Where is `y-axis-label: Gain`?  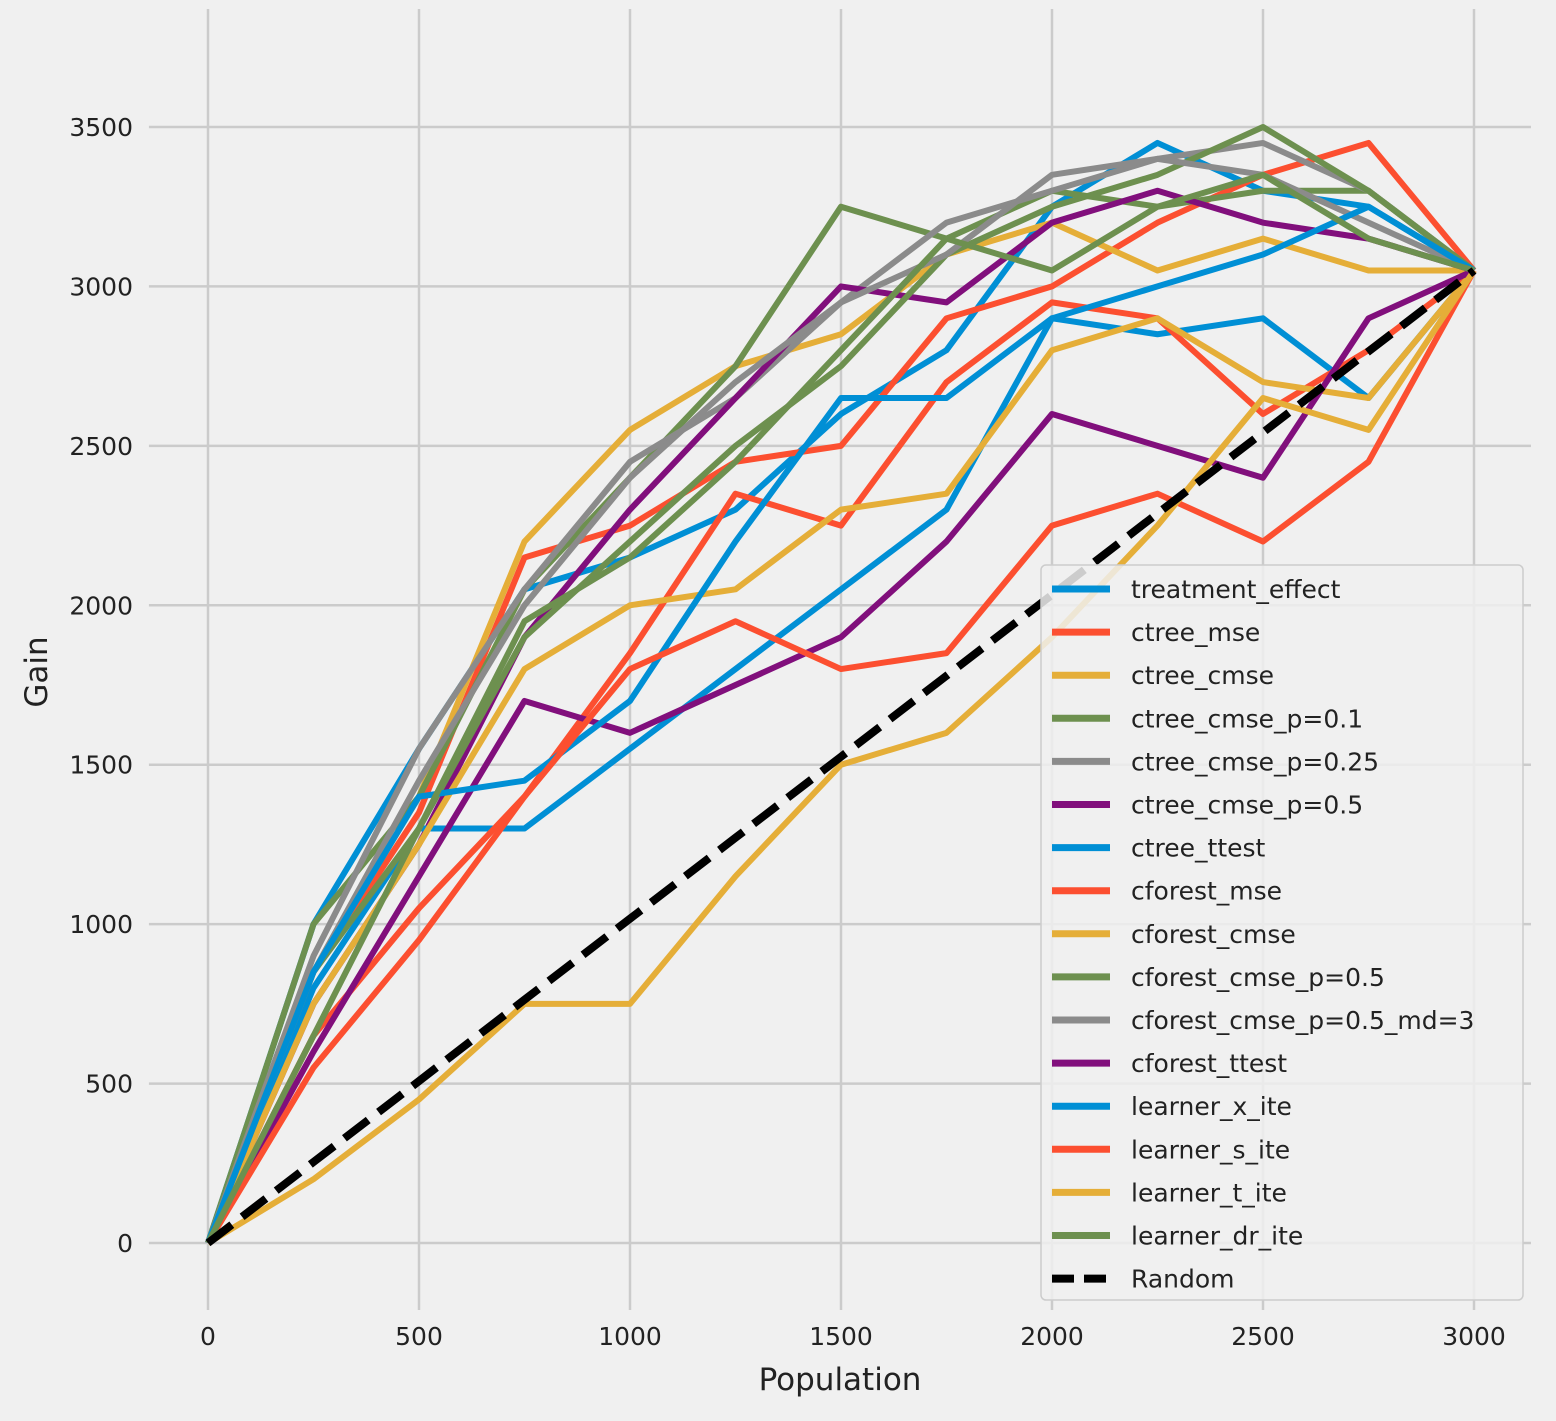 y-axis-label: Gain is located at coordinates (37, 671).